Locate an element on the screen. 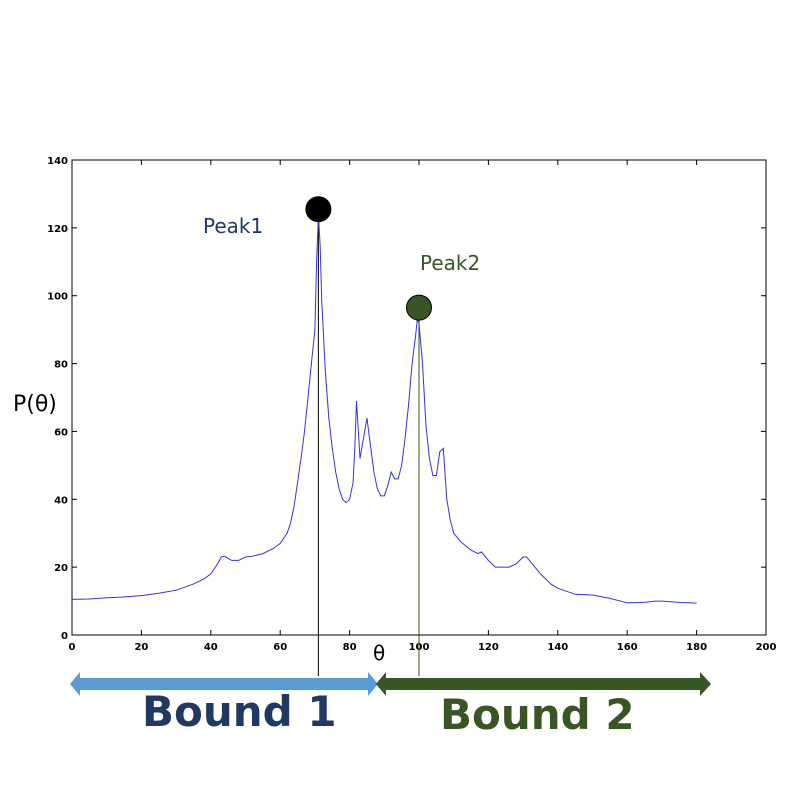 The image size is (812, 812). y-tick-label: 120 is located at coordinates (57, 229).